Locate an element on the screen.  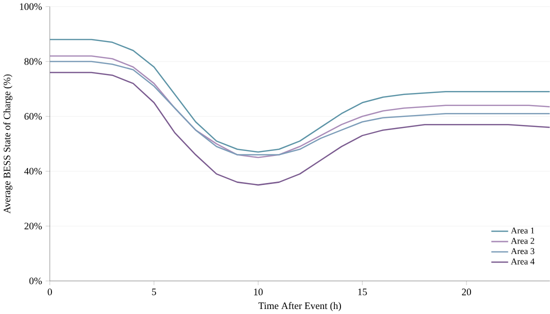
x-tick-label: 15 is located at coordinates (362, 292).